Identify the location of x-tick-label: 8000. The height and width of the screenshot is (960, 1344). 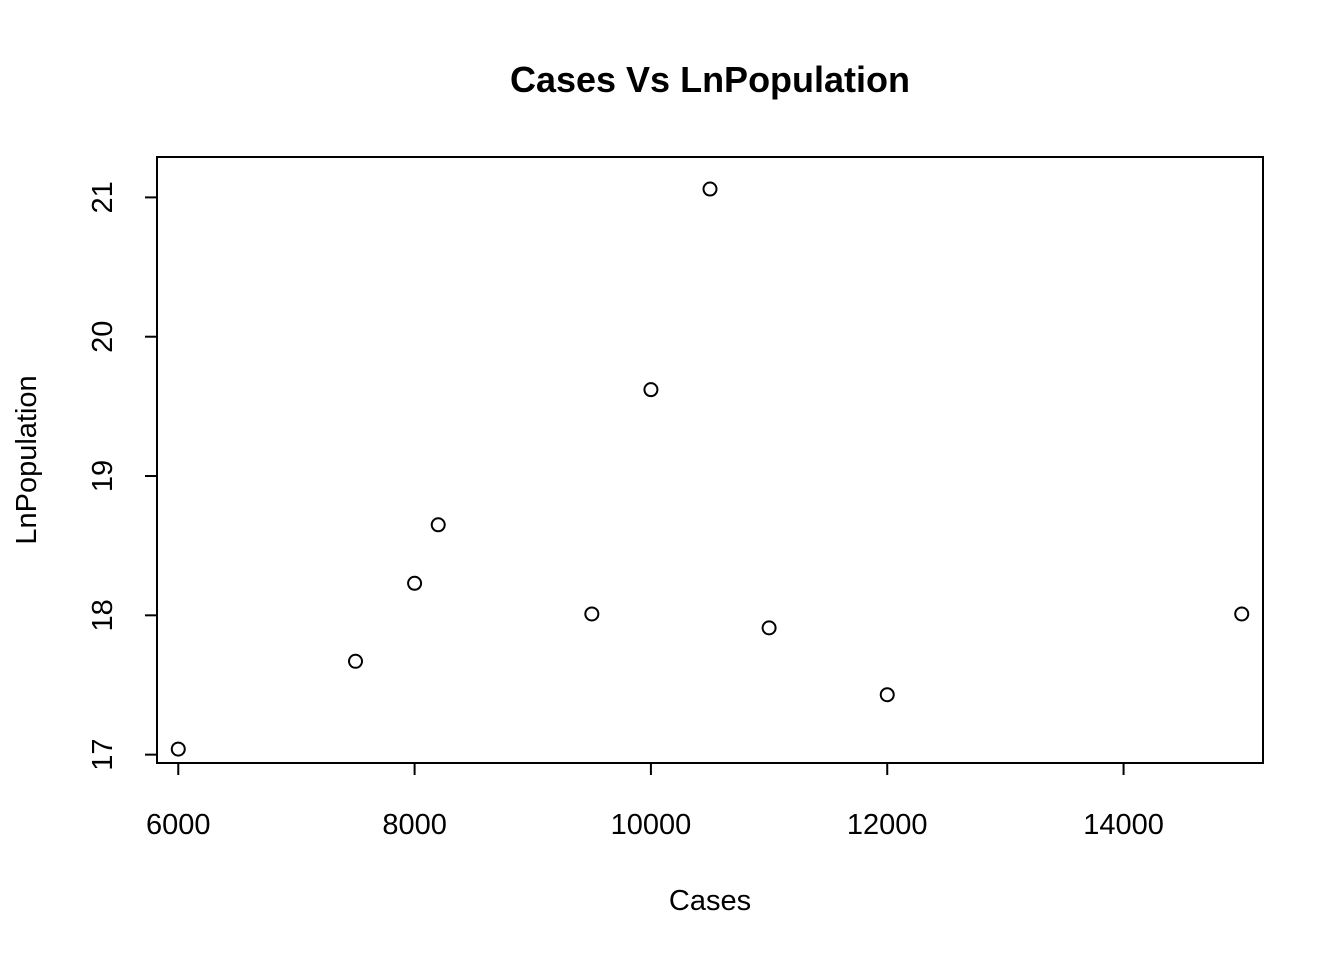
(414, 825).